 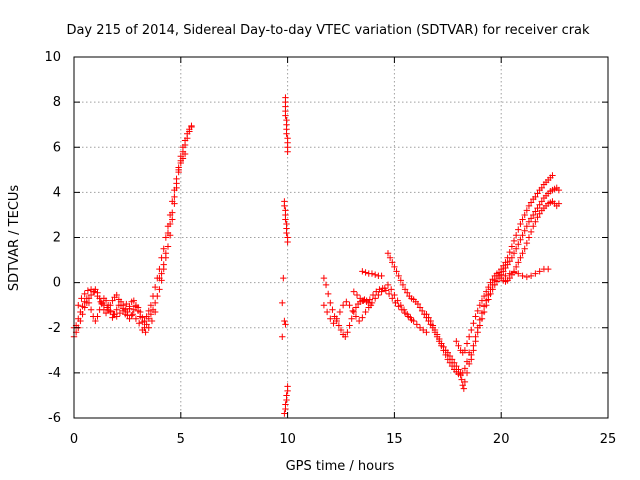 What do you see at coordinates (57, 238) in the screenshot?
I see `y-tick-label: 2` at bounding box center [57, 238].